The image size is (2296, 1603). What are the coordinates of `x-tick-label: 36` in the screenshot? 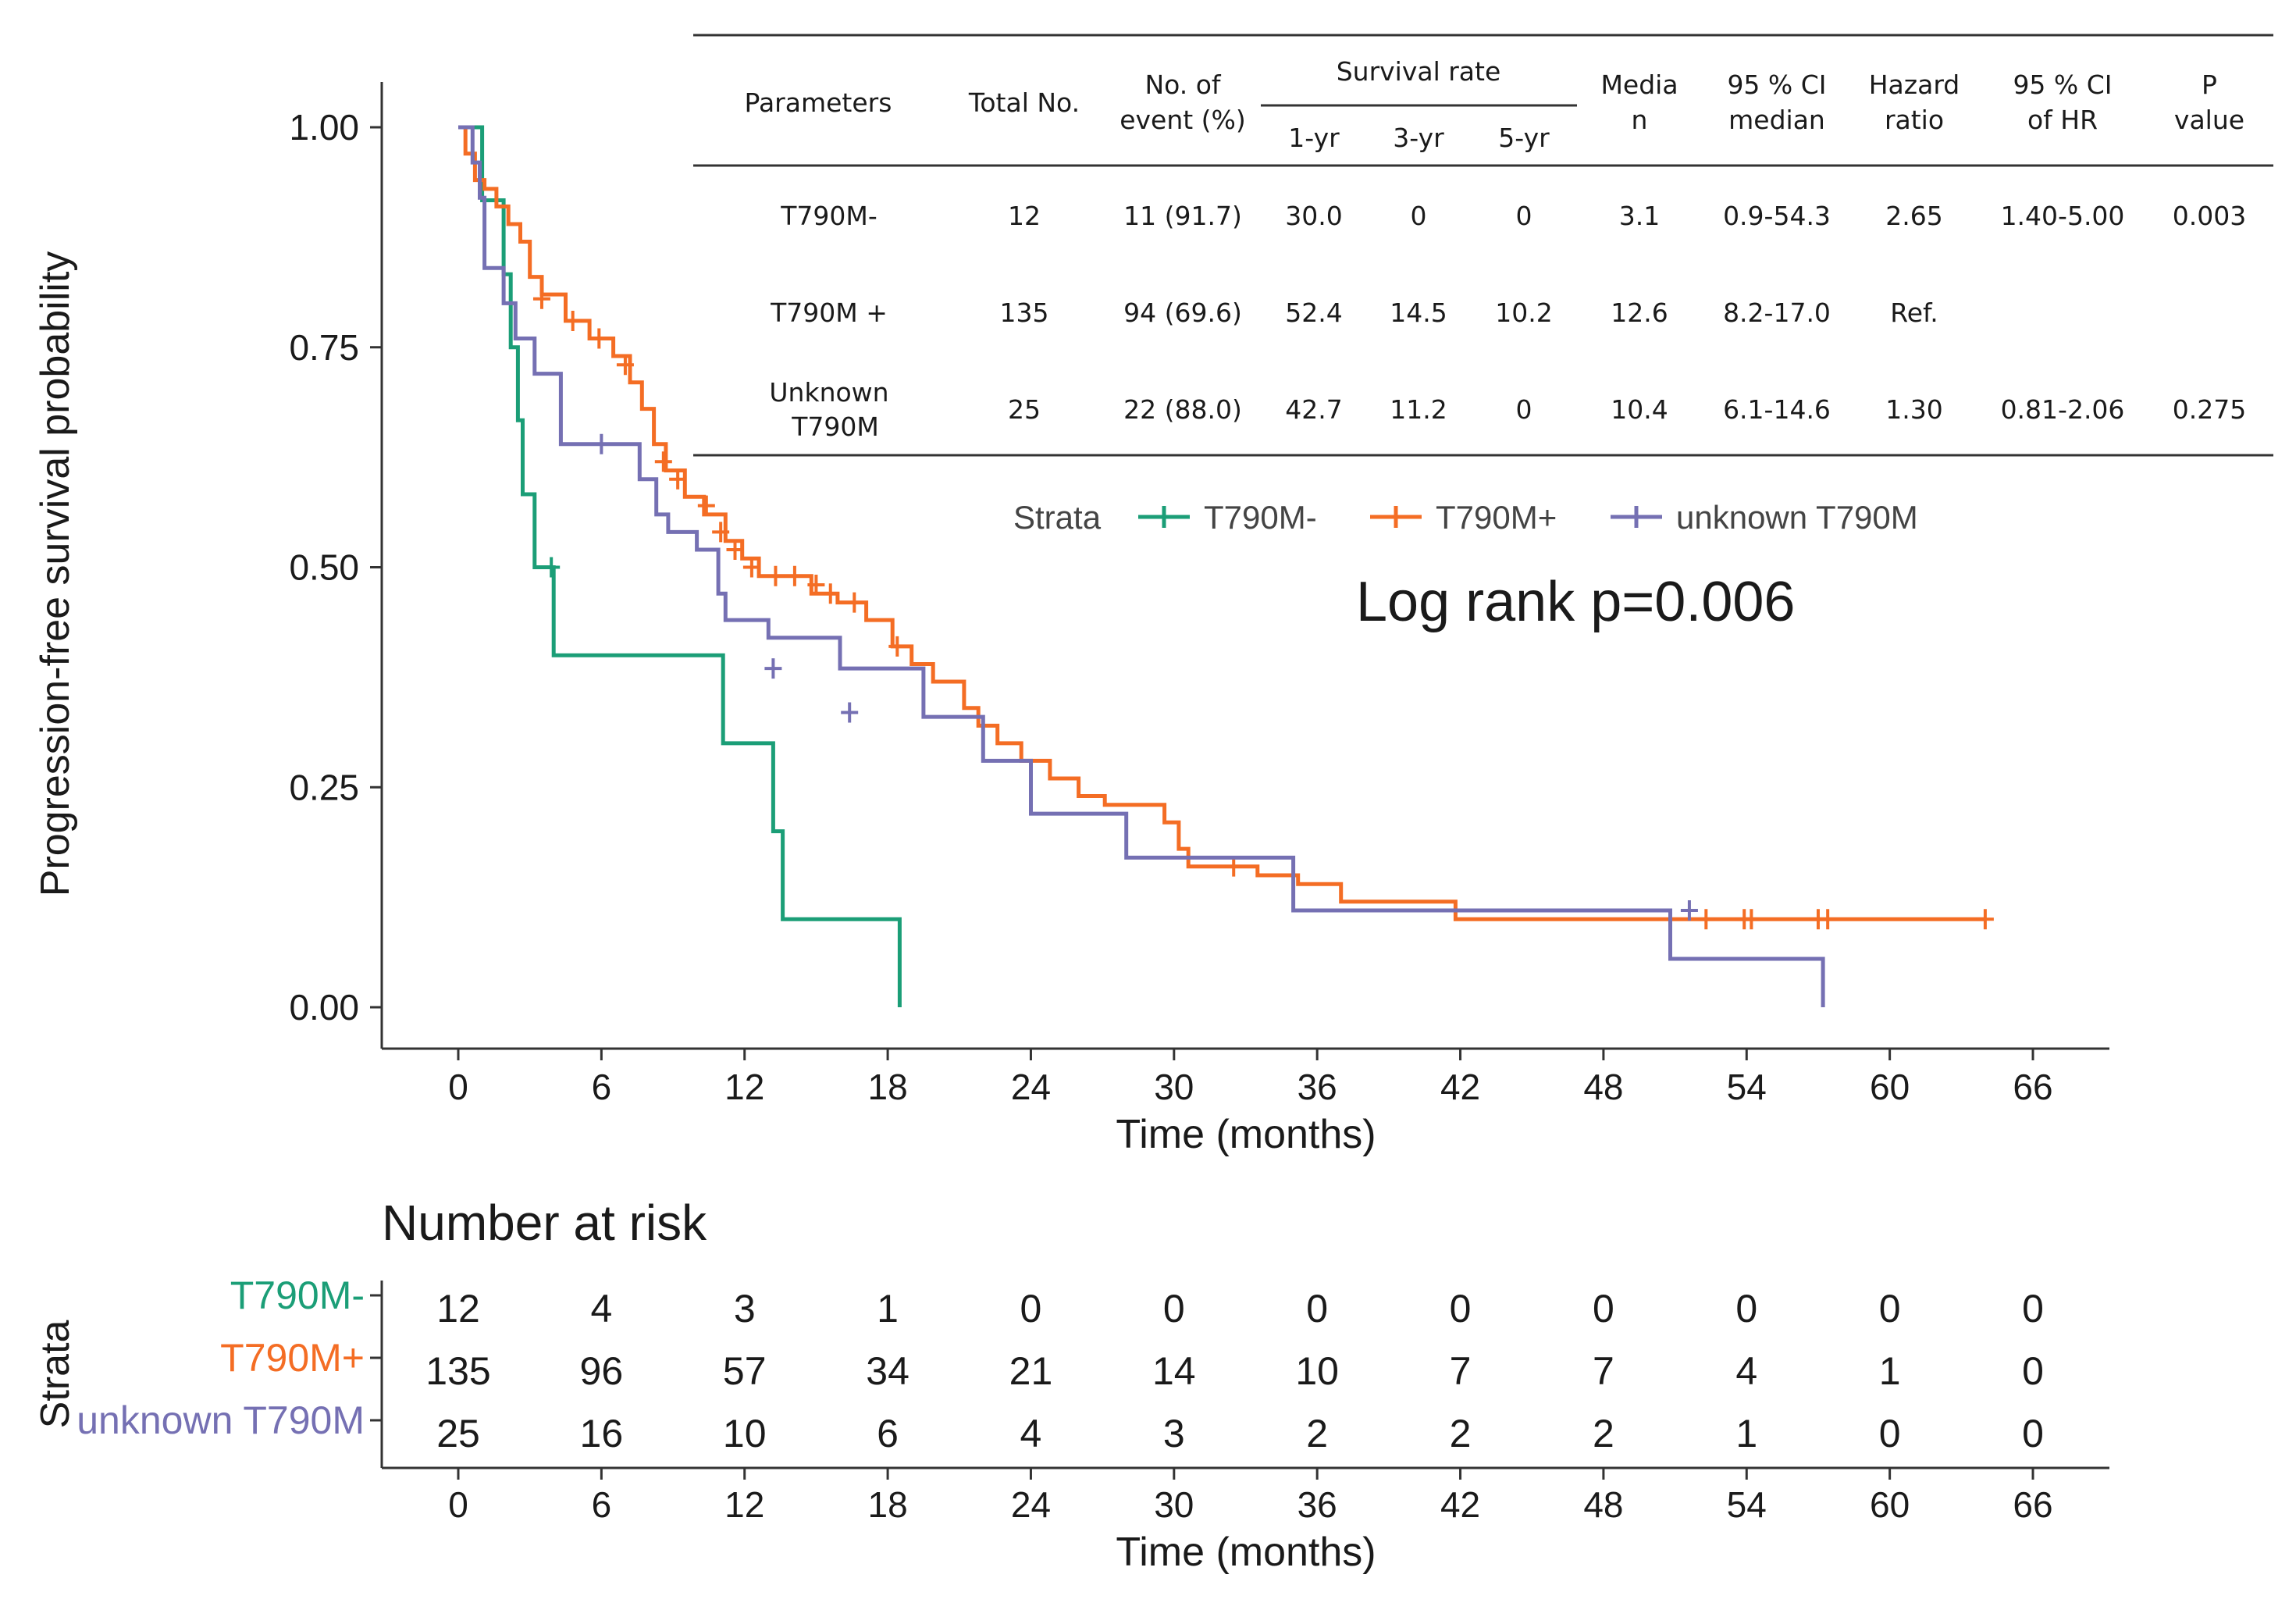 It's located at (1317, 1087).